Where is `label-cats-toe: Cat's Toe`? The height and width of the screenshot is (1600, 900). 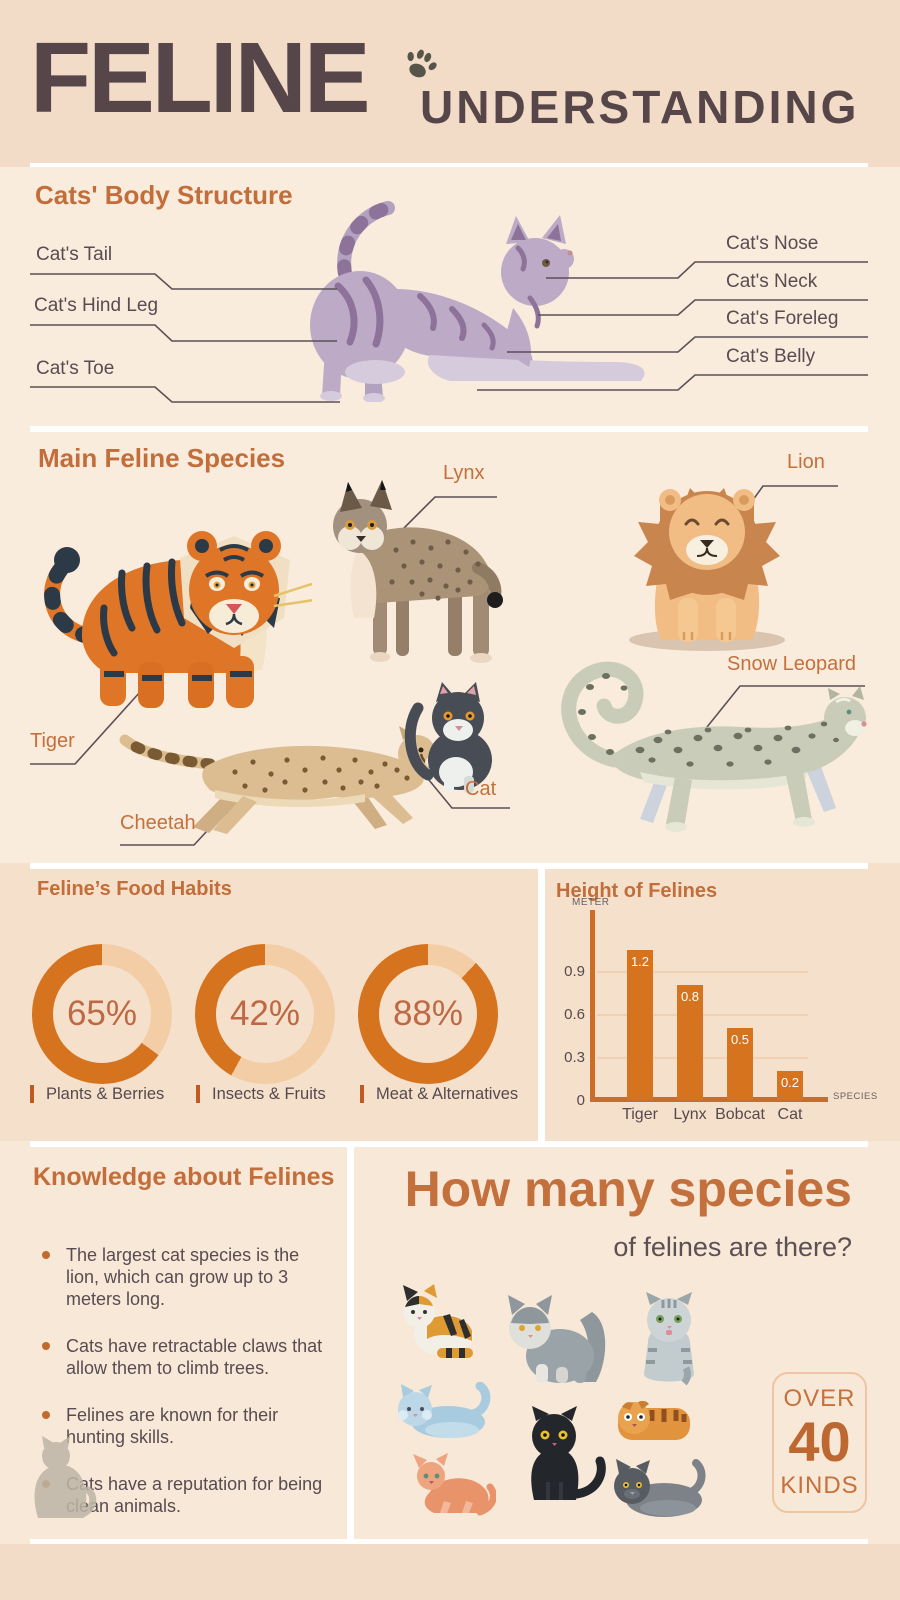
label-cats-toe: Cat's Toe is located at coordinates (75, 368).